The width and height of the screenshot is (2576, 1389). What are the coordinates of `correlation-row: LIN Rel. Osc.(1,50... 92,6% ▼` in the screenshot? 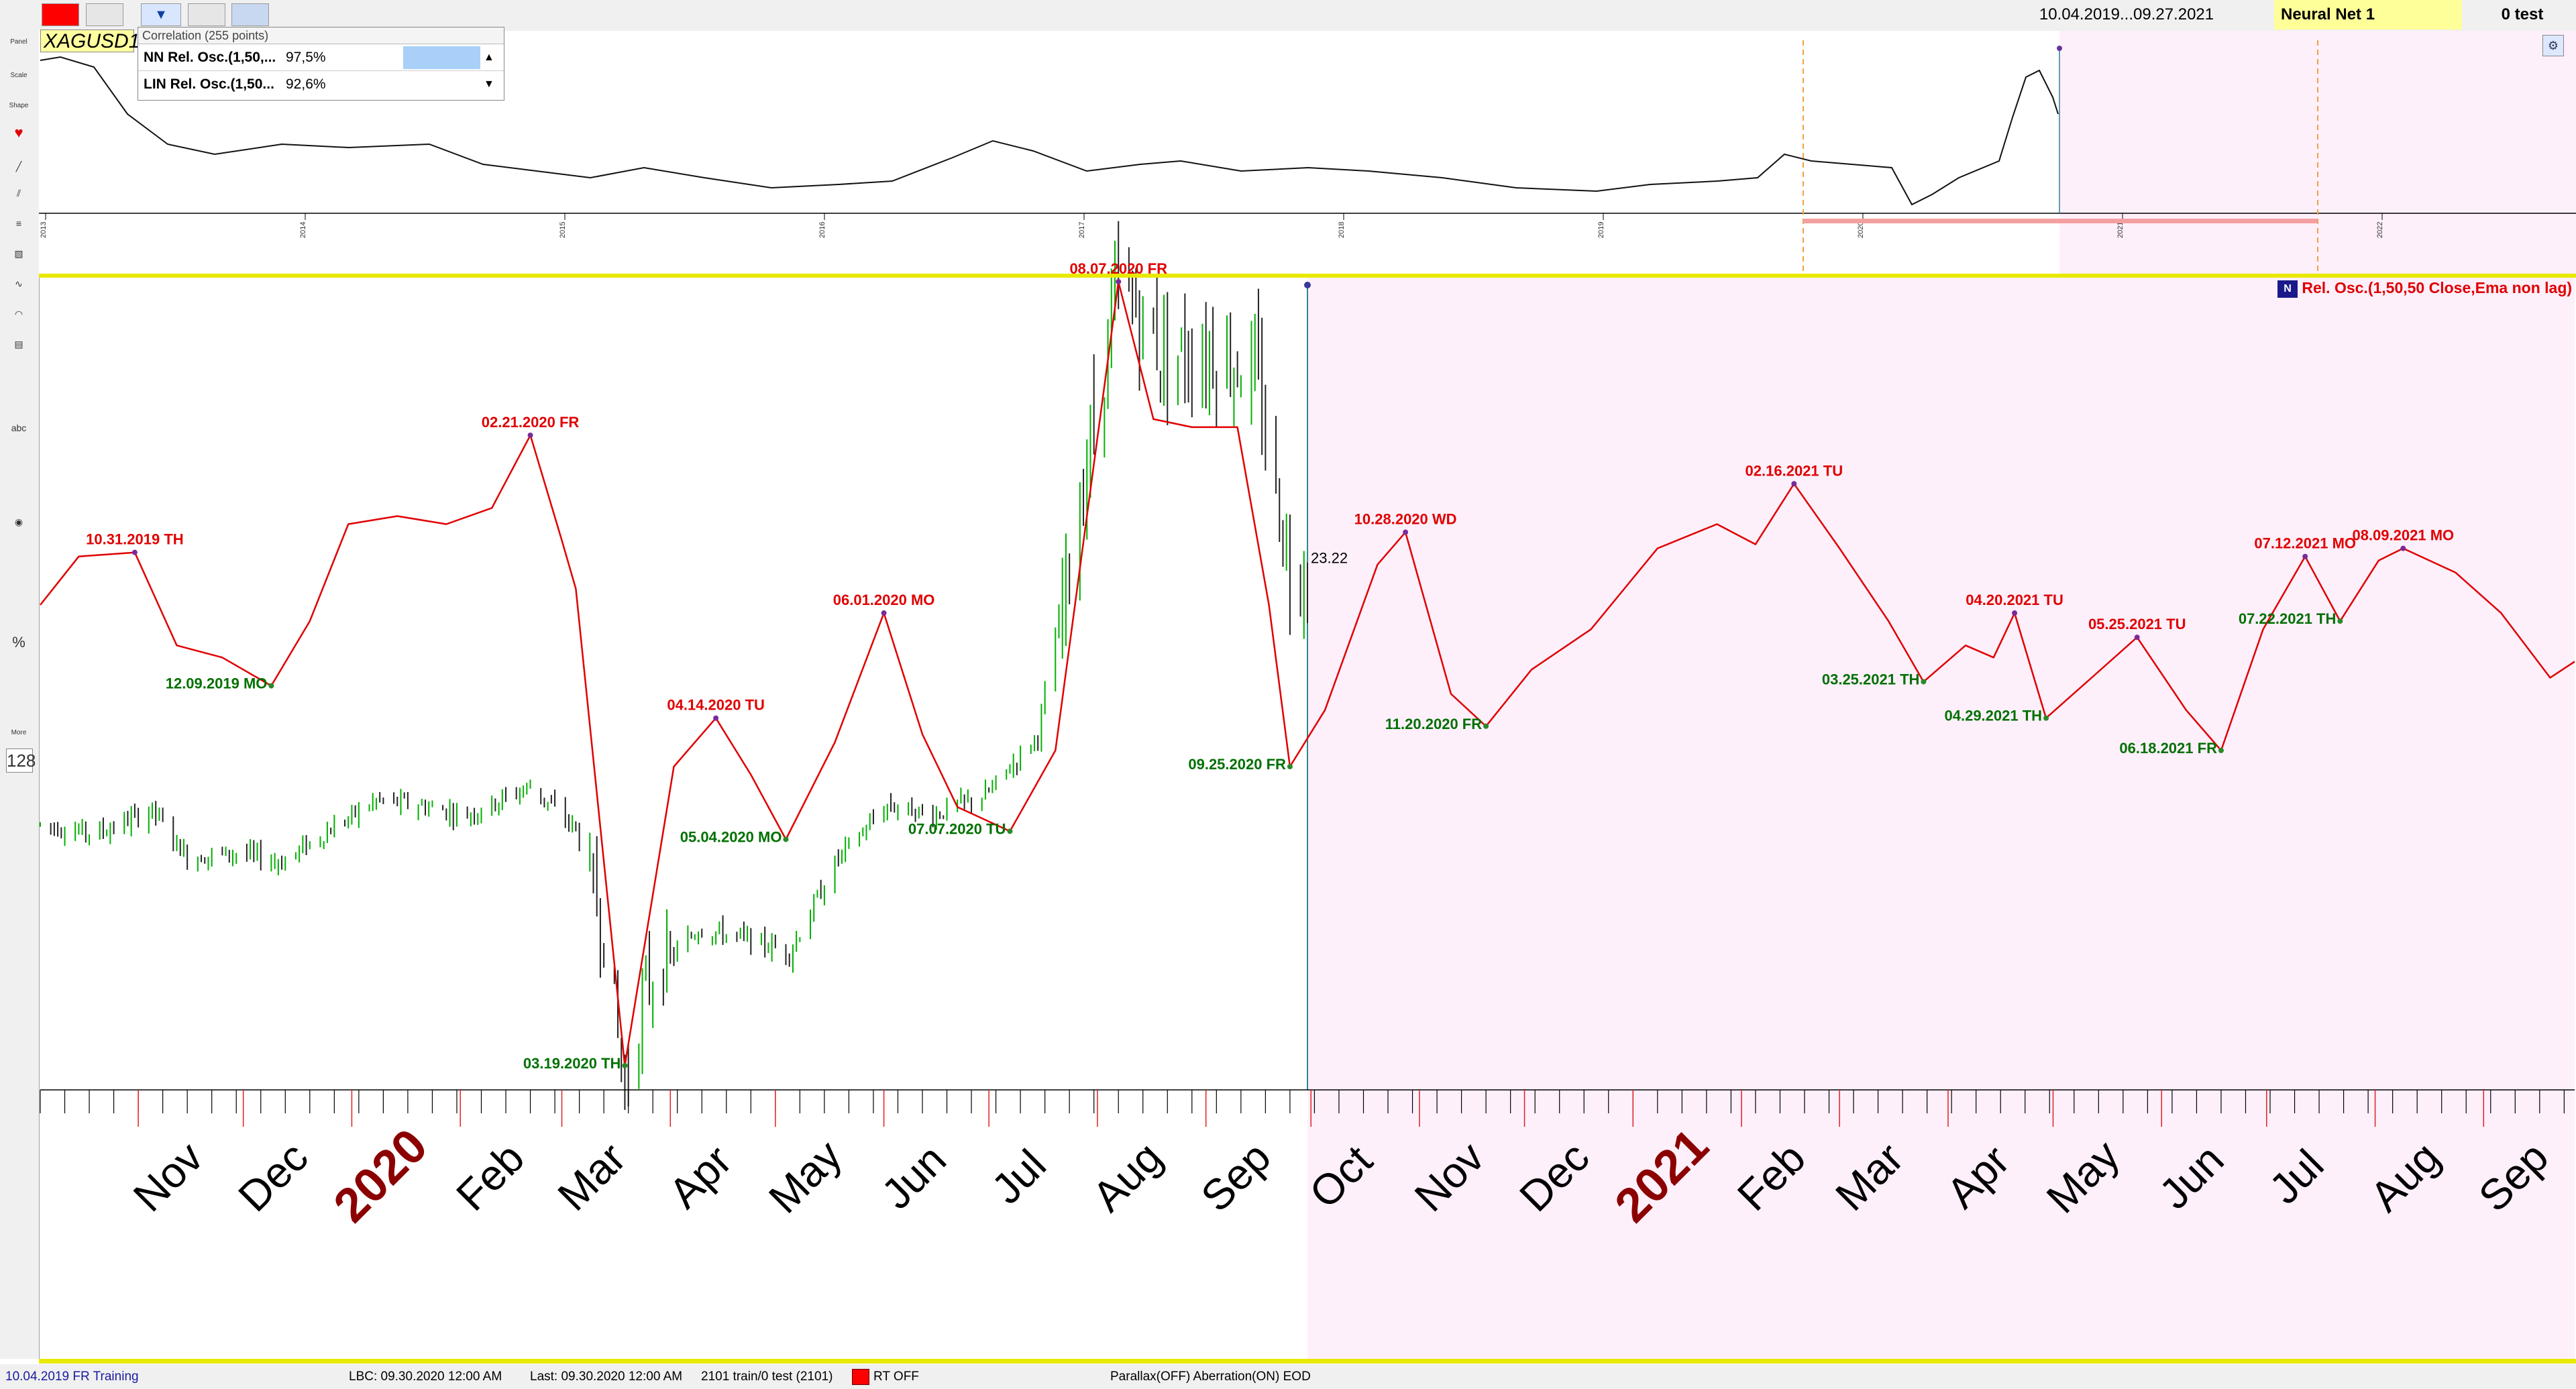 It's located at (321, 84).